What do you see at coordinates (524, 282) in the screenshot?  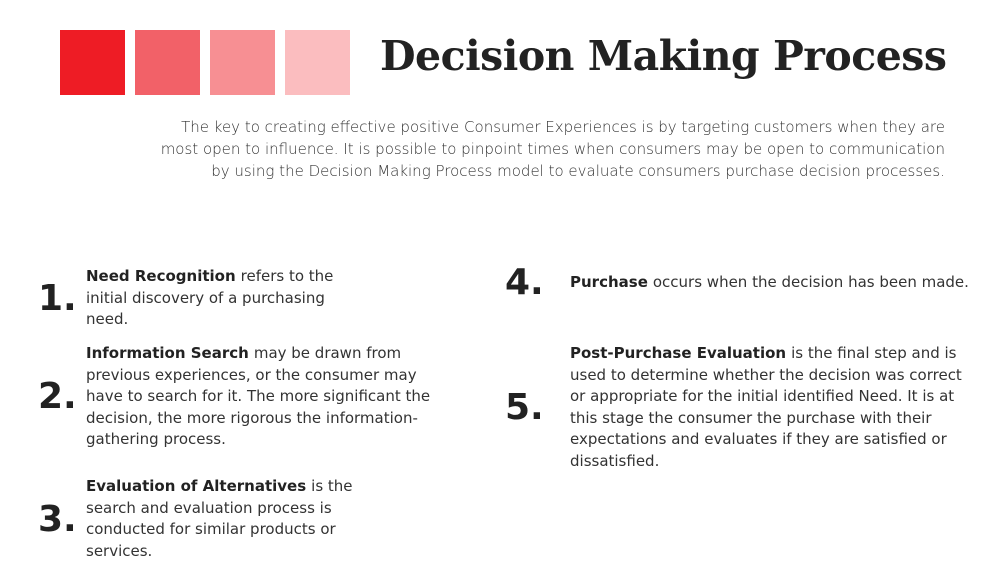 I see `step-number: 4.` at bounding box center [524, 282].